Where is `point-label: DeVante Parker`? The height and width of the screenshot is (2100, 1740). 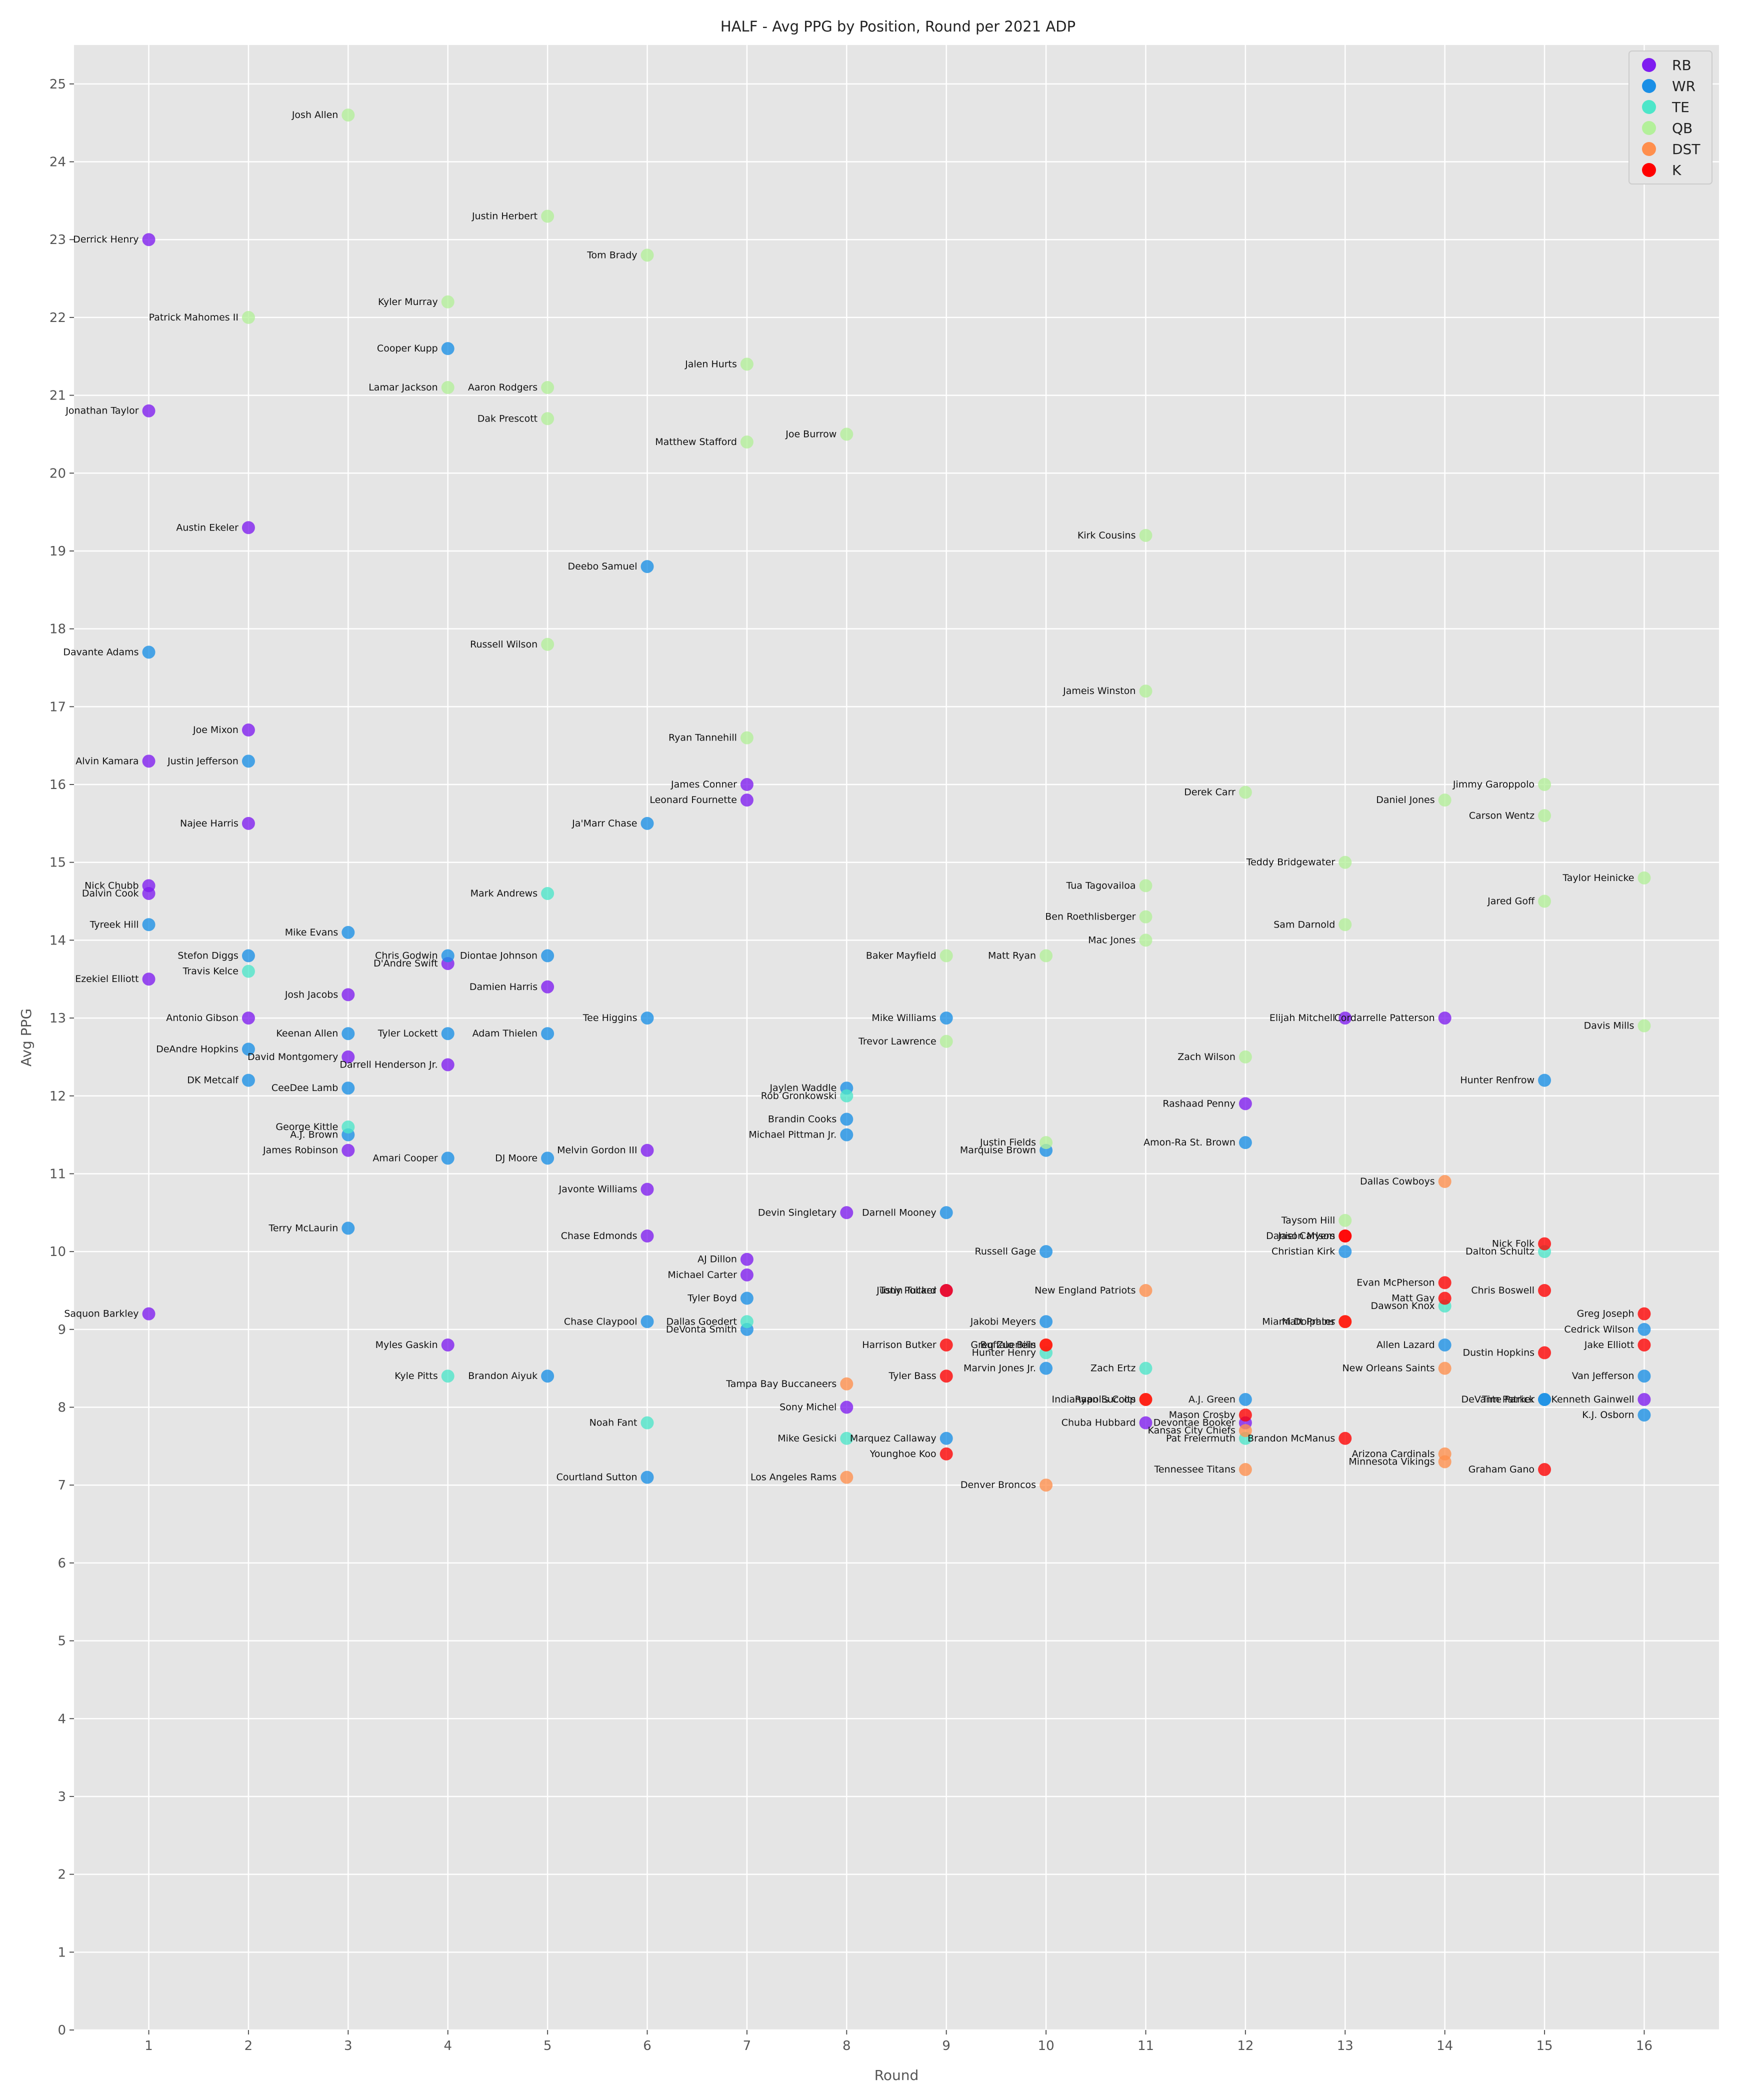
point-label: DeVante Parker is located at coordinates (1497, 1399).